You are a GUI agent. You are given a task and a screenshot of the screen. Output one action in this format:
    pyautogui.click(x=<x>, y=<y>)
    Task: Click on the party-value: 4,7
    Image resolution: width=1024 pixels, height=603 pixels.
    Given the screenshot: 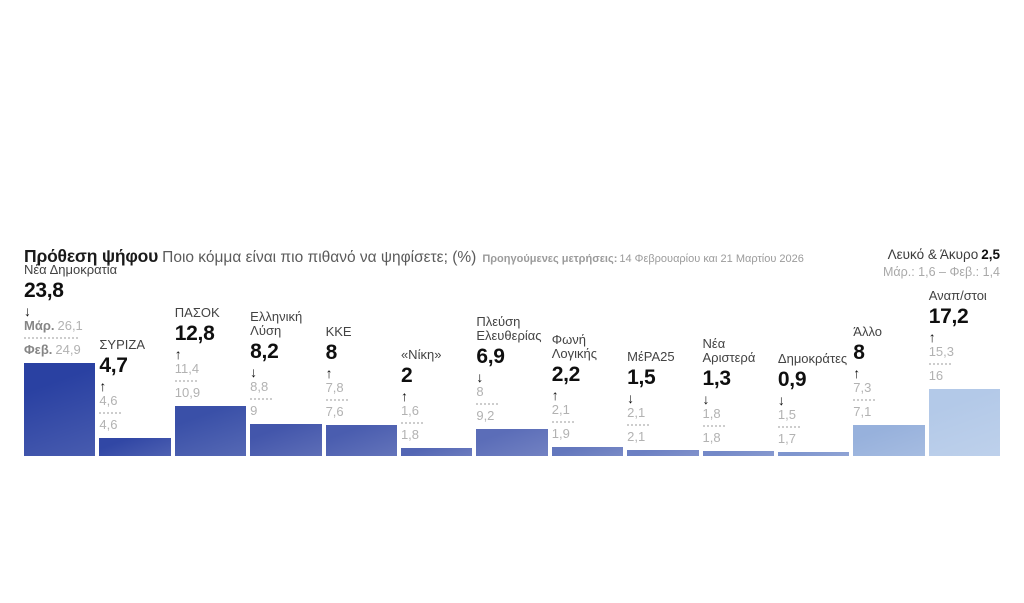 What is the action you would take?
    pyautogui.click(x=113, y=365)
    